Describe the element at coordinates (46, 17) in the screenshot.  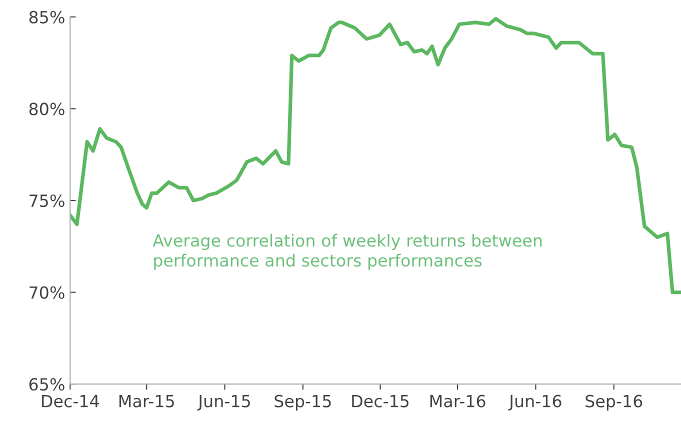
I see `y-tick-label: 85%` at that location.